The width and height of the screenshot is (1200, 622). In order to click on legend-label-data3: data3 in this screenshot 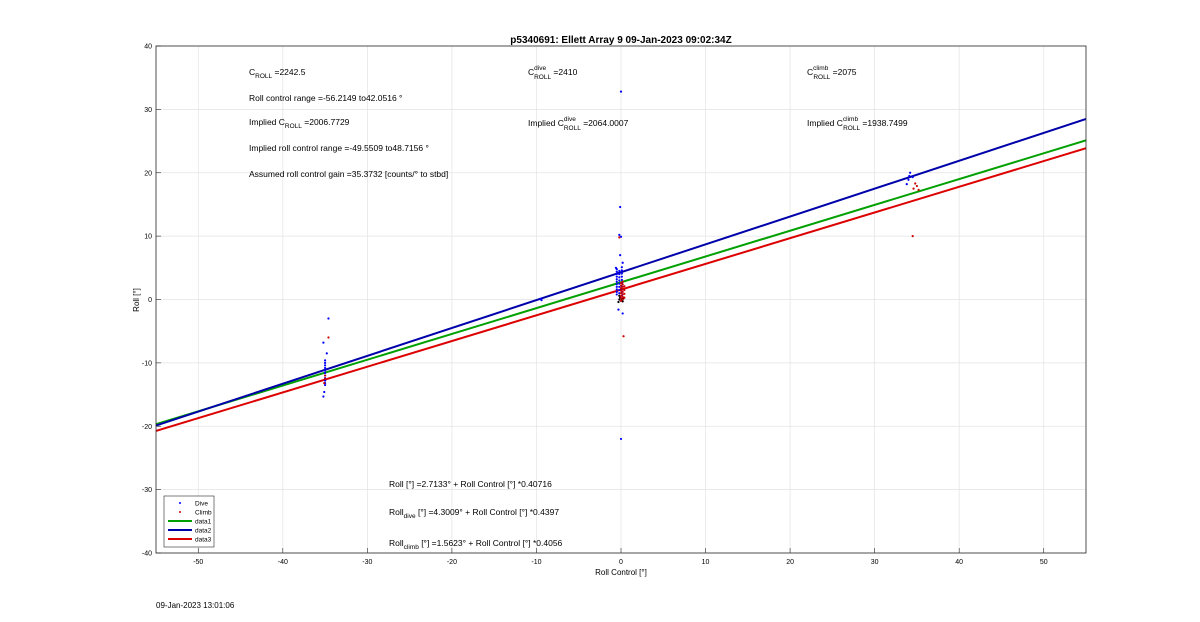, I will do `click(203, 540)`.